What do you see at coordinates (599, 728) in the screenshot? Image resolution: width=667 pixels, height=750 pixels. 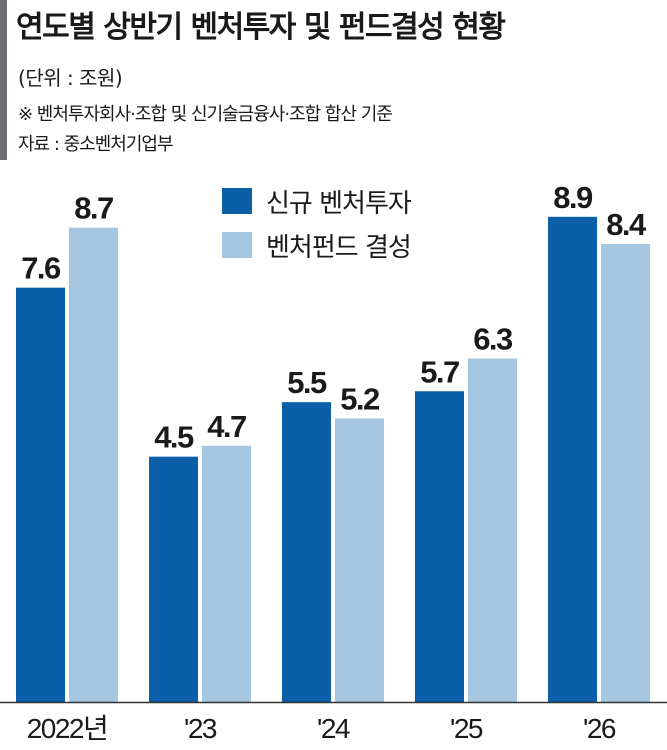 I see `x-tick-label-4: '26` at bounding box center [599, 728].